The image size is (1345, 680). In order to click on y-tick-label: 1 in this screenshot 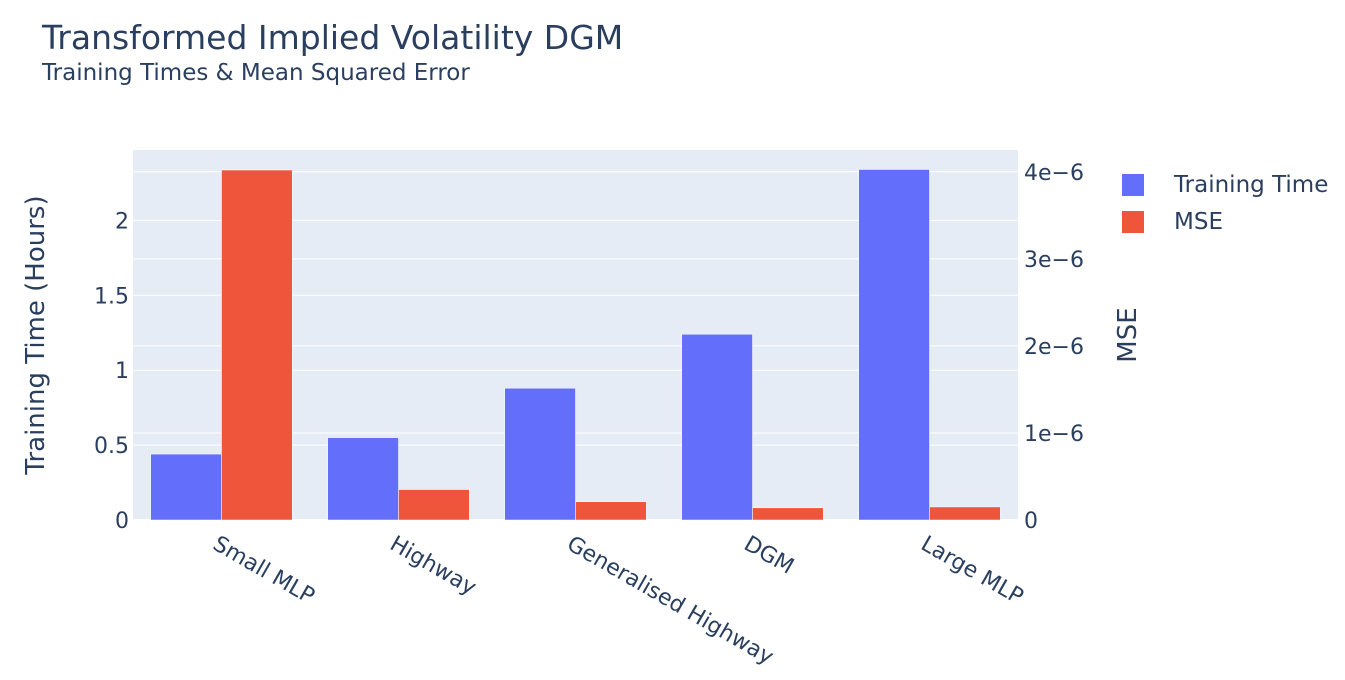, I will do `click(122, 371)`.